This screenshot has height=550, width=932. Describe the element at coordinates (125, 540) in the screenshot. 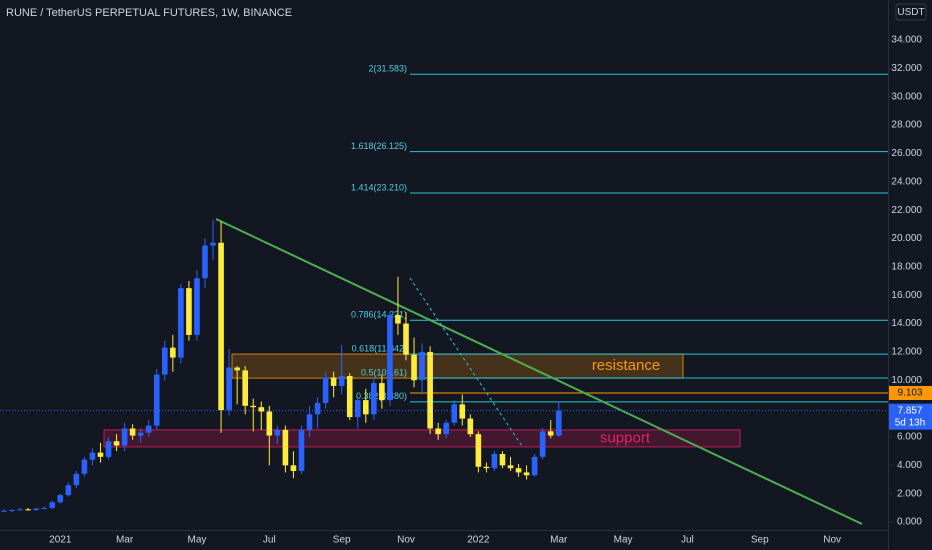

I see `x-tick-label: Mar` at that location.